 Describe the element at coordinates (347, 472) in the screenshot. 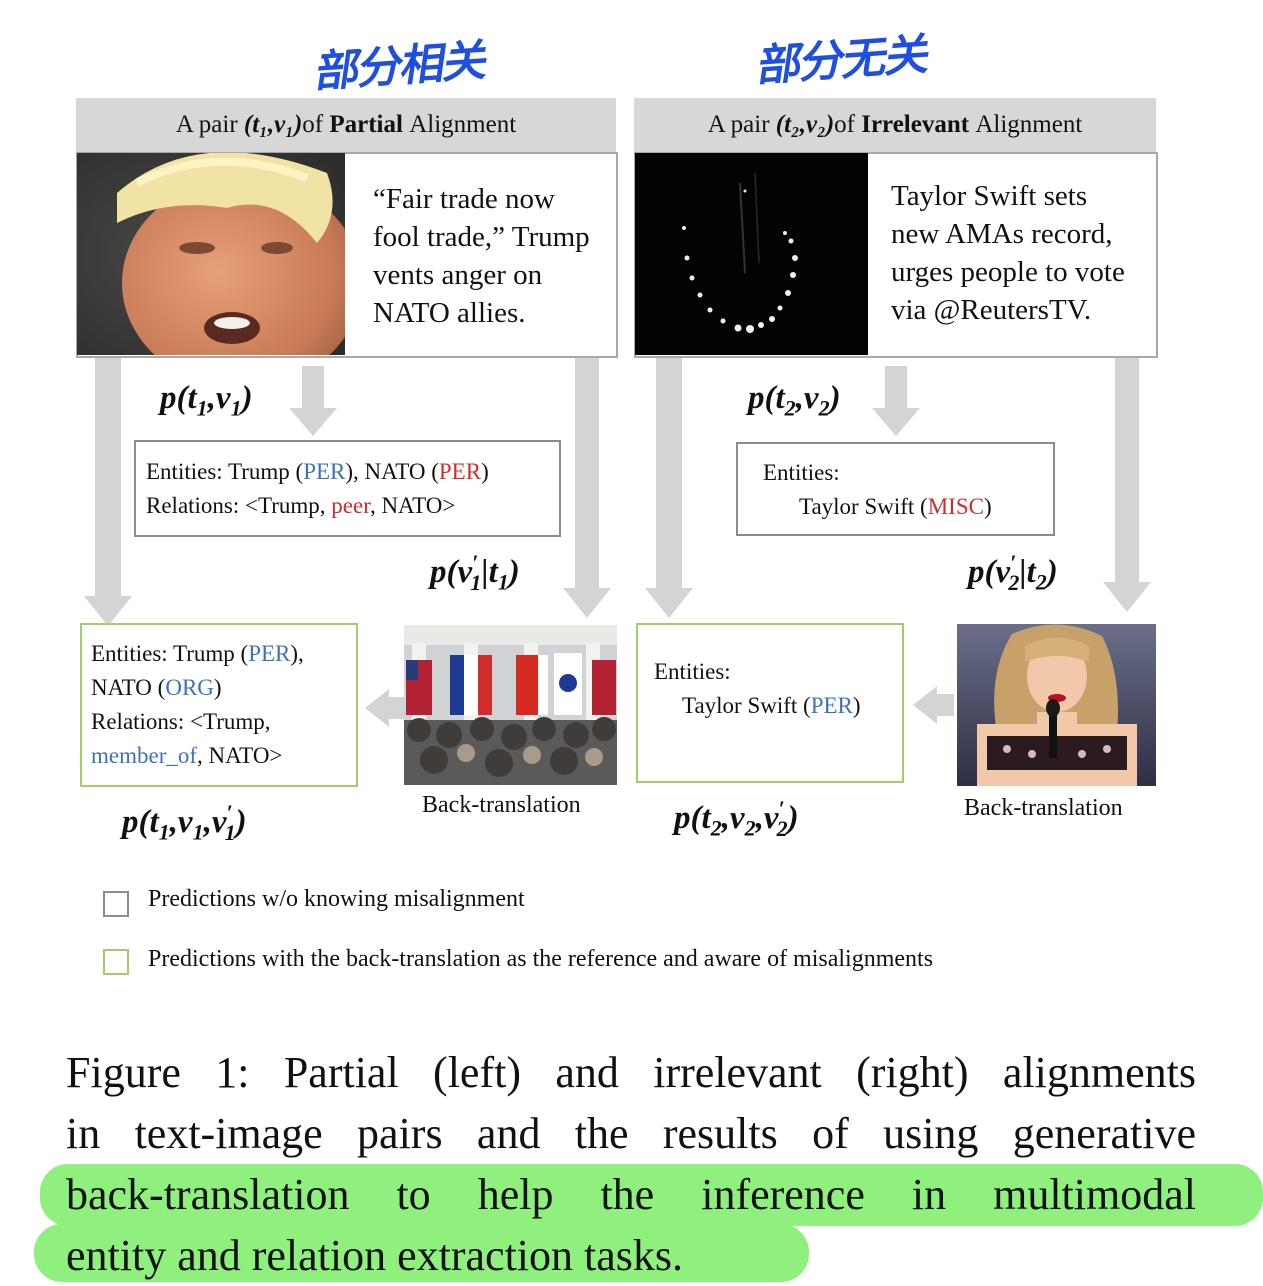

I see `entities-line: Entities: Trump (PER), NATO (PER)` at that location.